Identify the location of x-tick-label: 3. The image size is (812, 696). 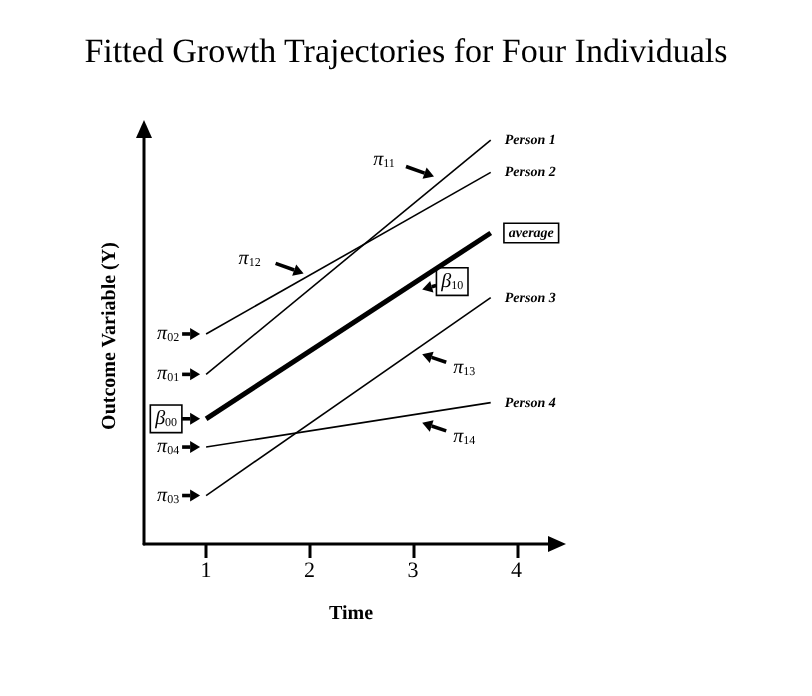
(413, 571).